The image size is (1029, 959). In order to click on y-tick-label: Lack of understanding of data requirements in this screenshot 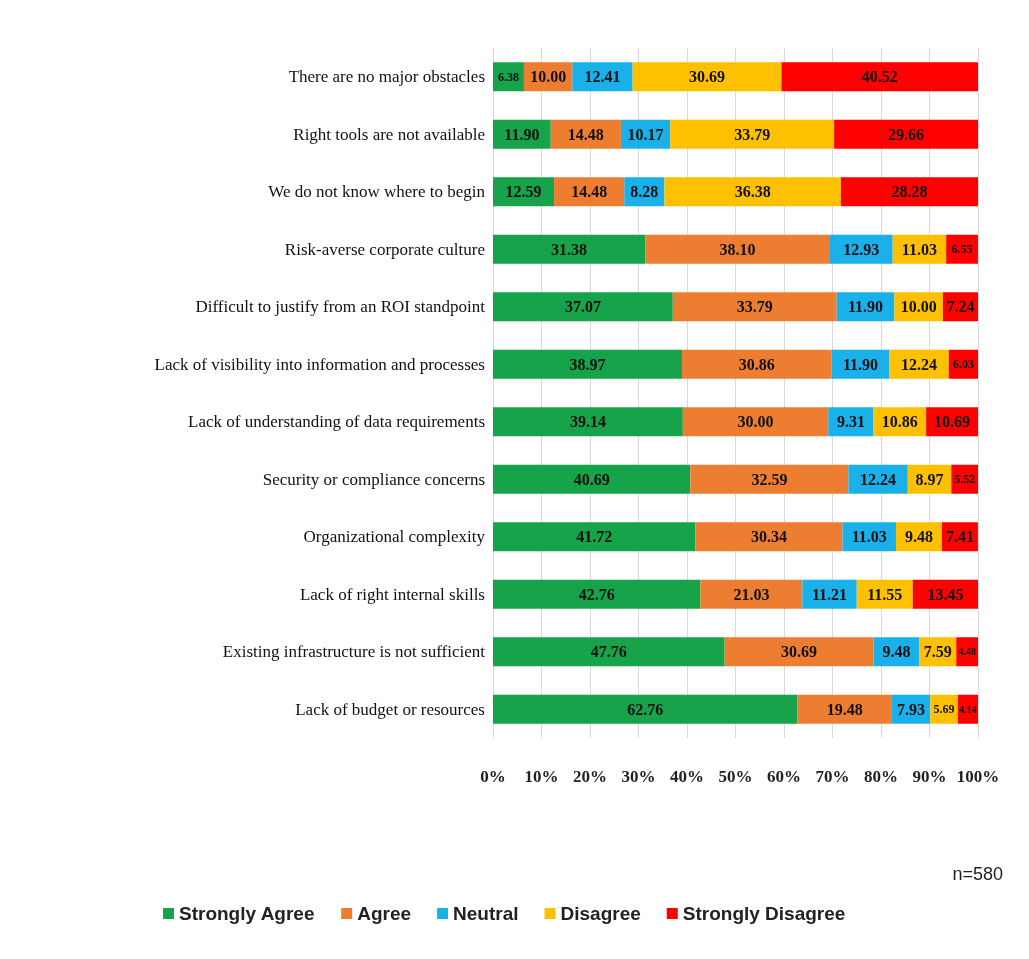, I will do `click(336, 422)`.